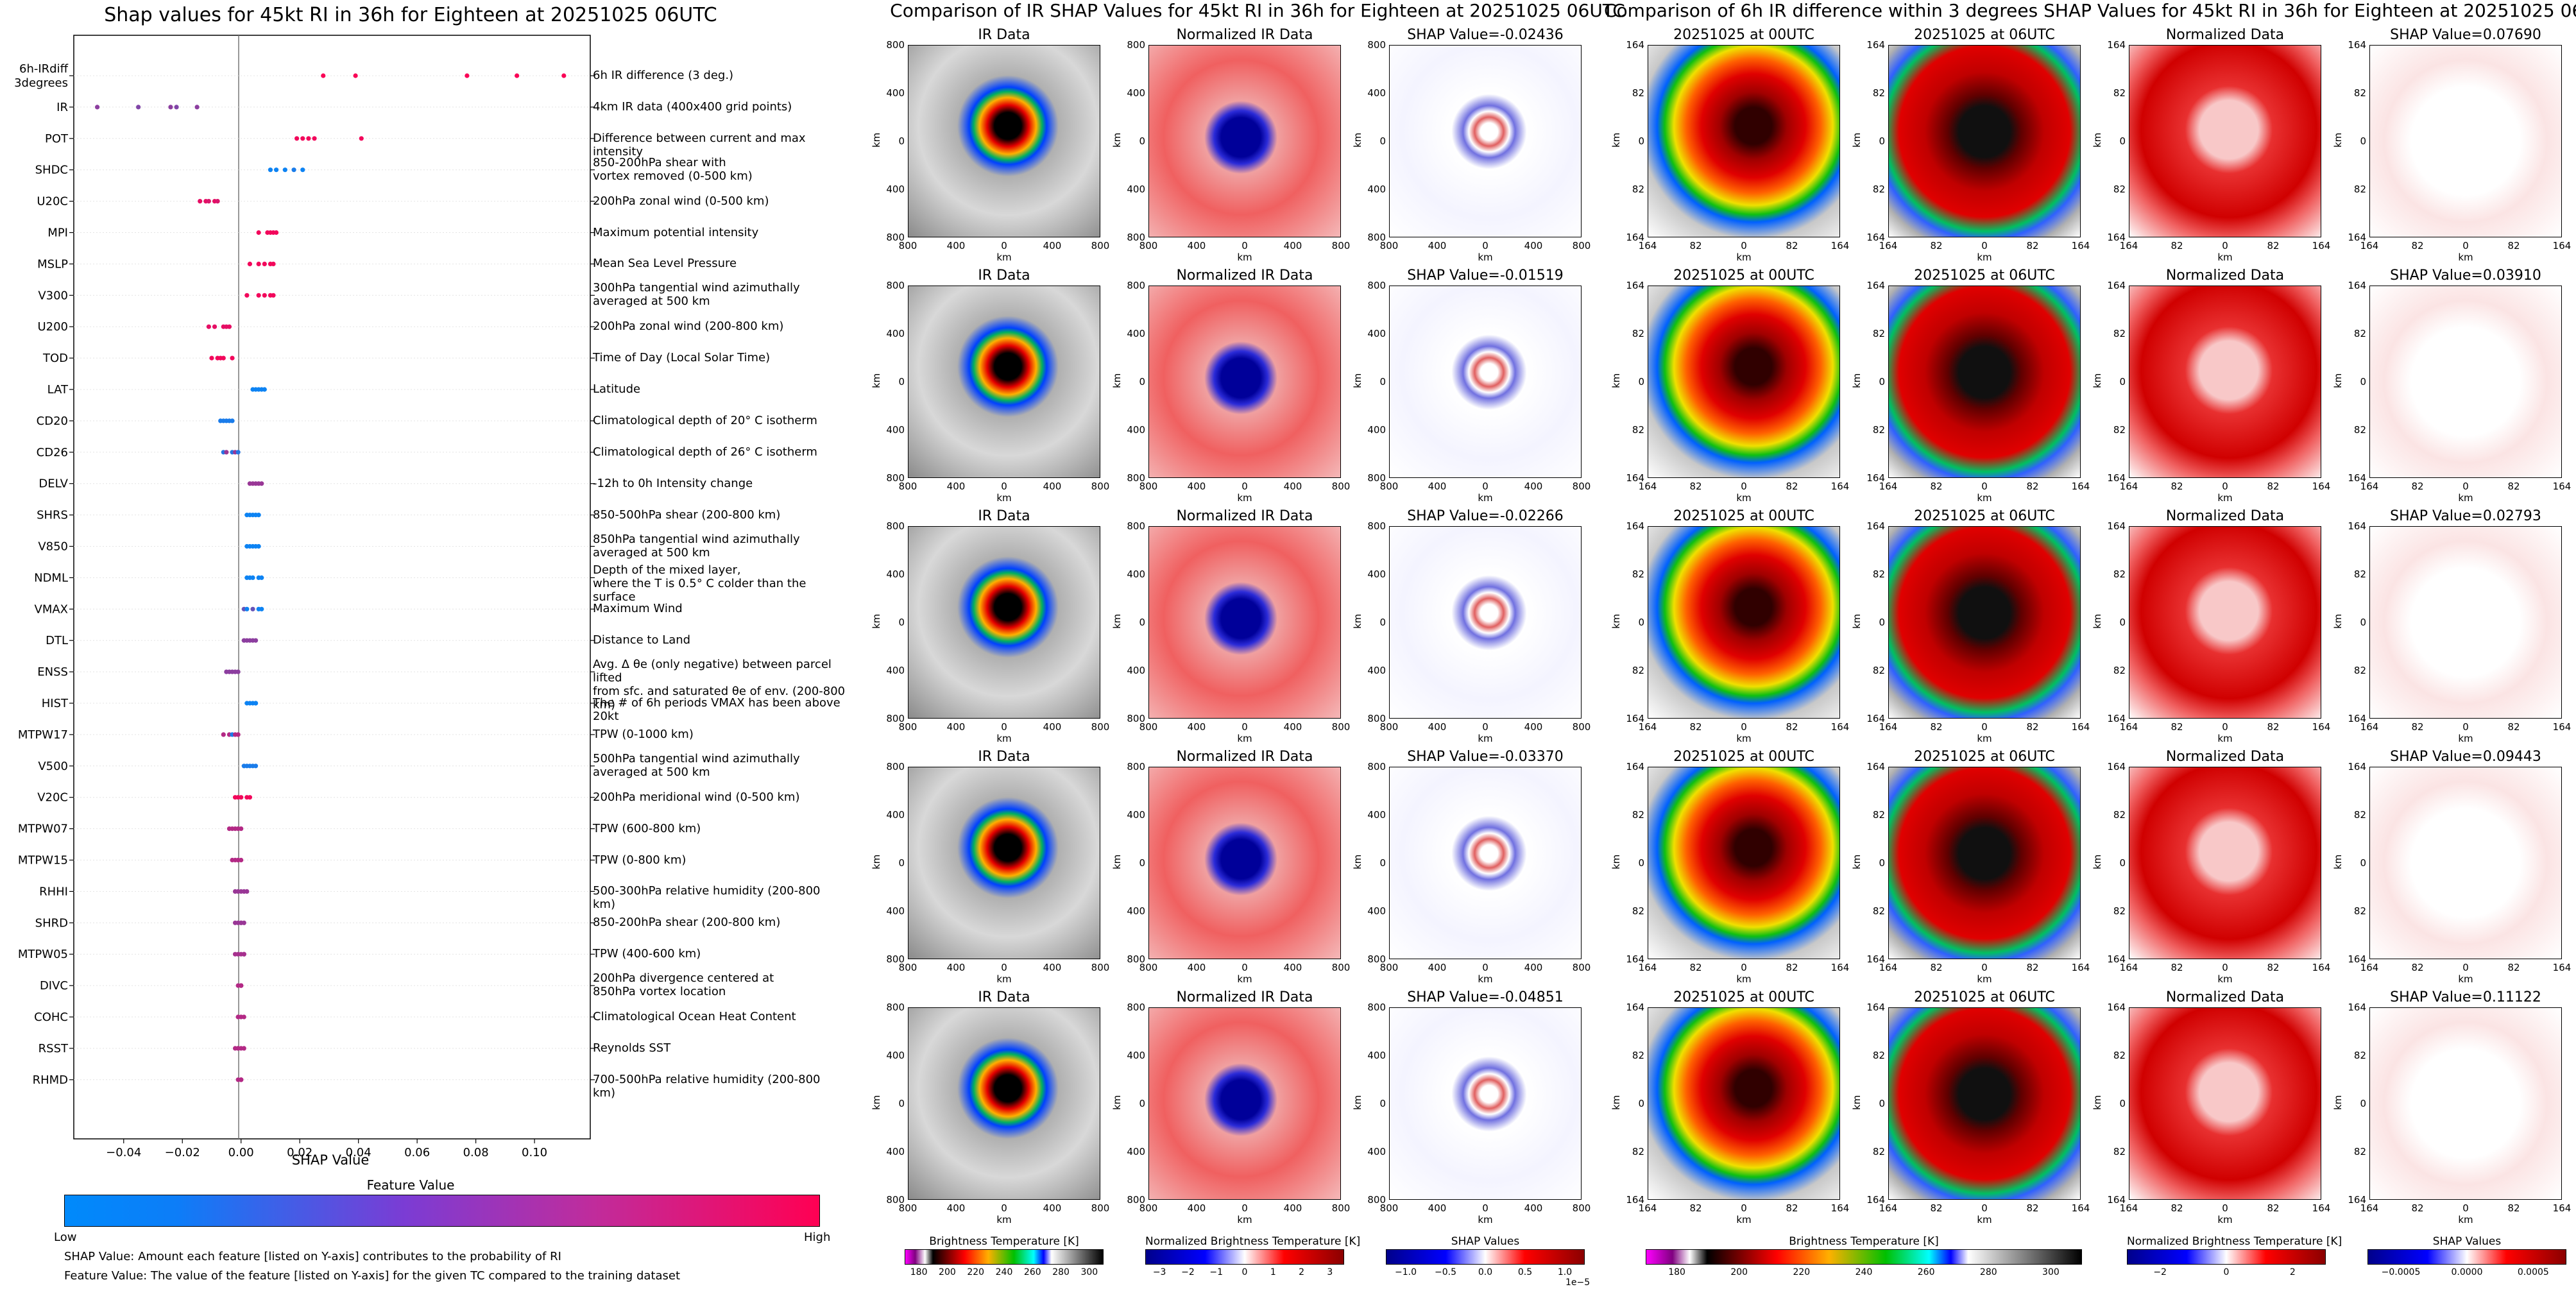 Image resolution: width=2576 pixels, height=1289 pixels. Describe the element at coordinates (331, 1160) in the screenshot. I see `shap-xlabel: SHAP Value` at that location.